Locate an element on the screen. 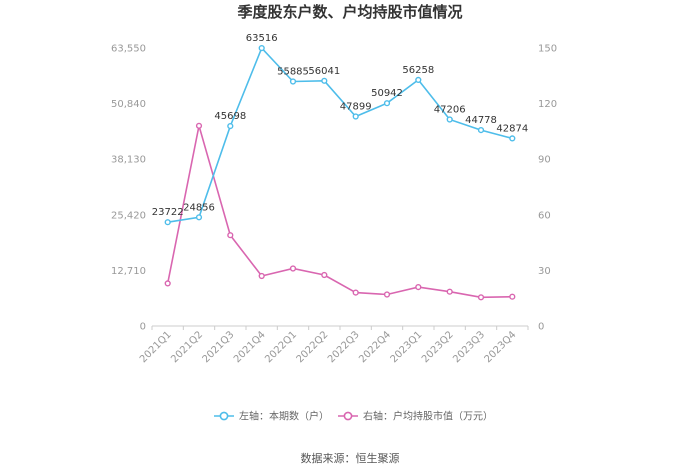 The width and height of the screenshot is (700, 474). right-axis-tick-label: 150 is located at coordinates (547, 49).